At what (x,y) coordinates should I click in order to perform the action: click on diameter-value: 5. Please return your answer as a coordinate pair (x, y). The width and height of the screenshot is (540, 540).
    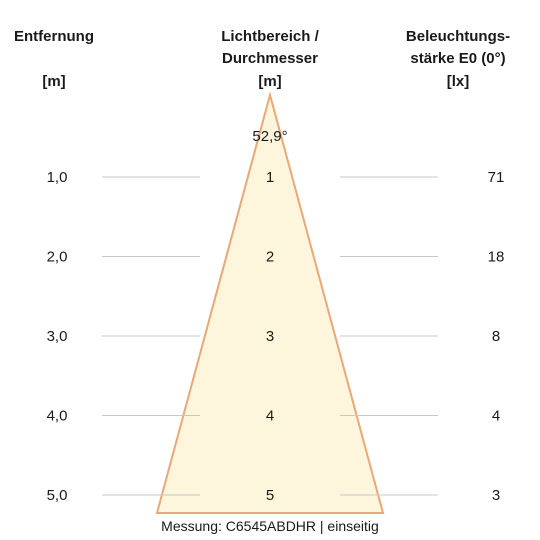
    Looking at the image, I should click on (270, 495).